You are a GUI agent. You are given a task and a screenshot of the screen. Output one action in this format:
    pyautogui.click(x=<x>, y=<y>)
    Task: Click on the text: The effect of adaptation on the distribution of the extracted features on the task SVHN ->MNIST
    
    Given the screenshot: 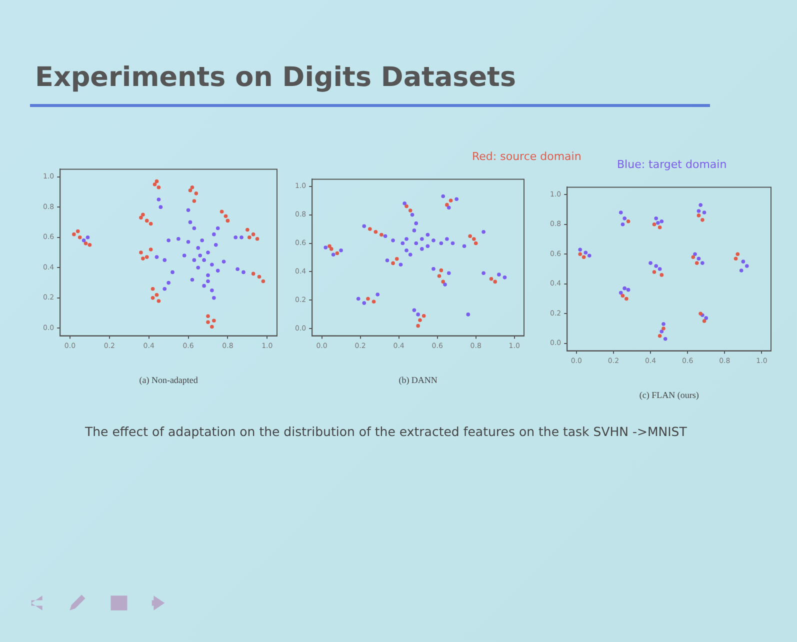 What is the action you would take?
    pyautogui.click(x=386, y=431)
    